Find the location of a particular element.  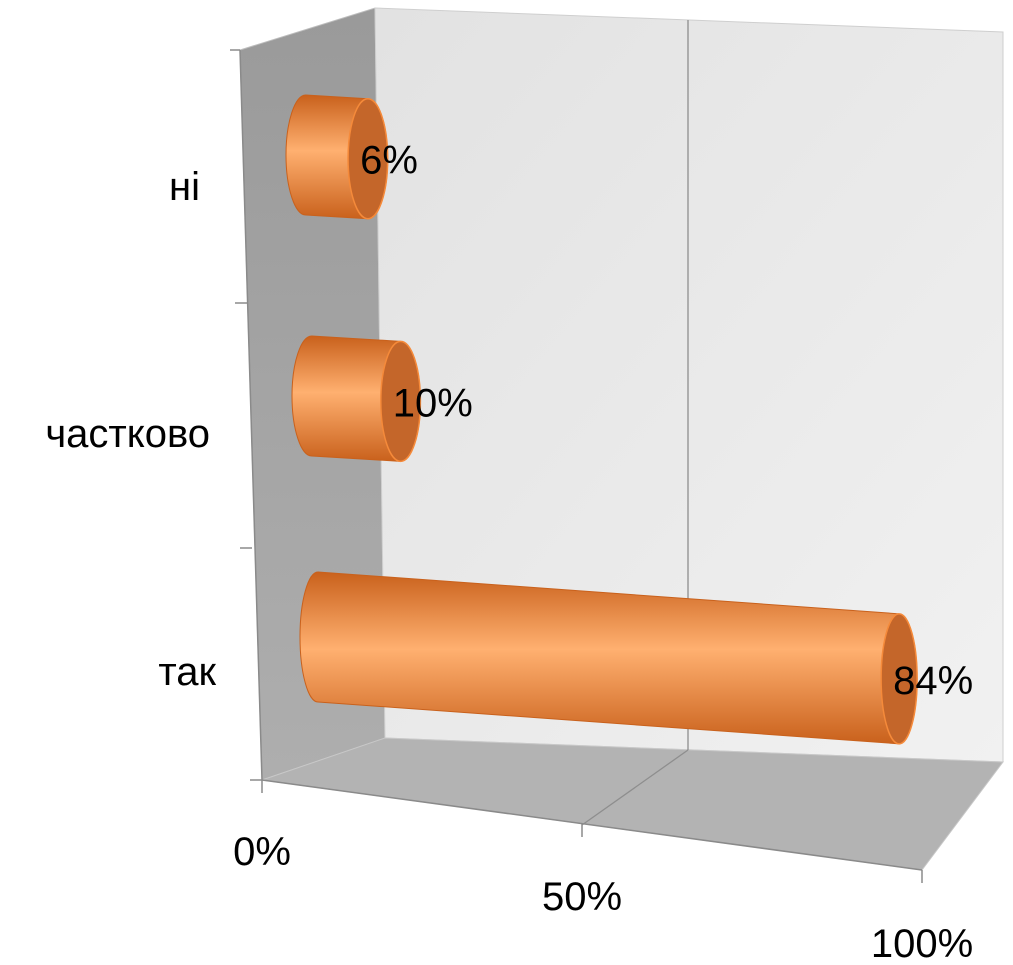

x-tick-label-0: 0% is located at coordinates (262, 852).